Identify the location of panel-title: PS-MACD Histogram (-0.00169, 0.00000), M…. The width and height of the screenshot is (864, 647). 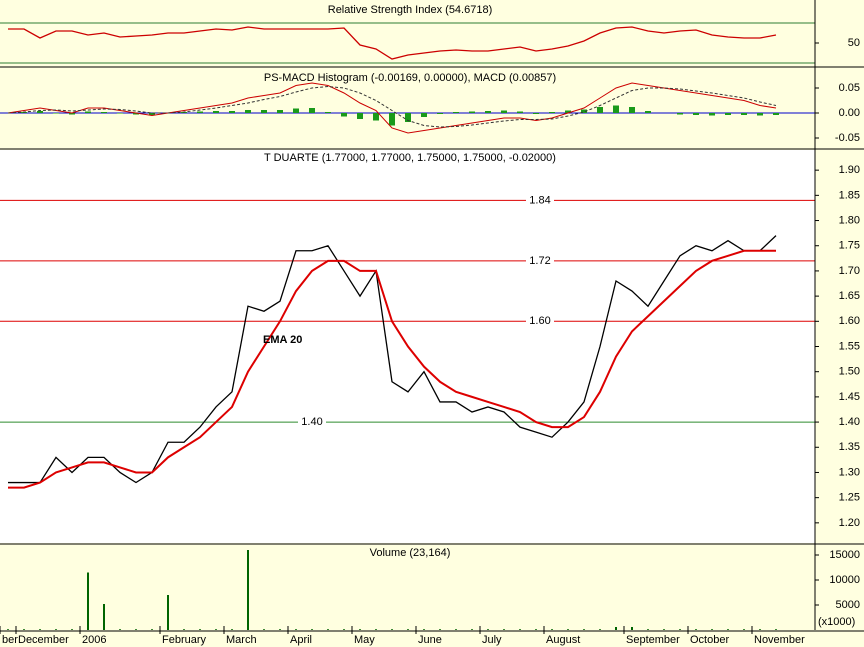
(410, 78).